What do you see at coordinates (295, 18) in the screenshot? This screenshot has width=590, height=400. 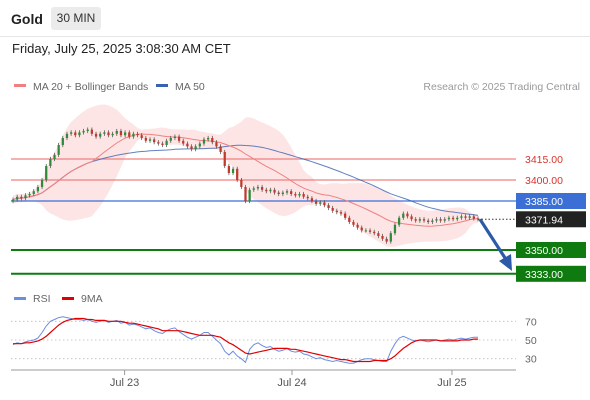 I see `chart-header: Gold 30 MIN` at bounding box center [295, 18].